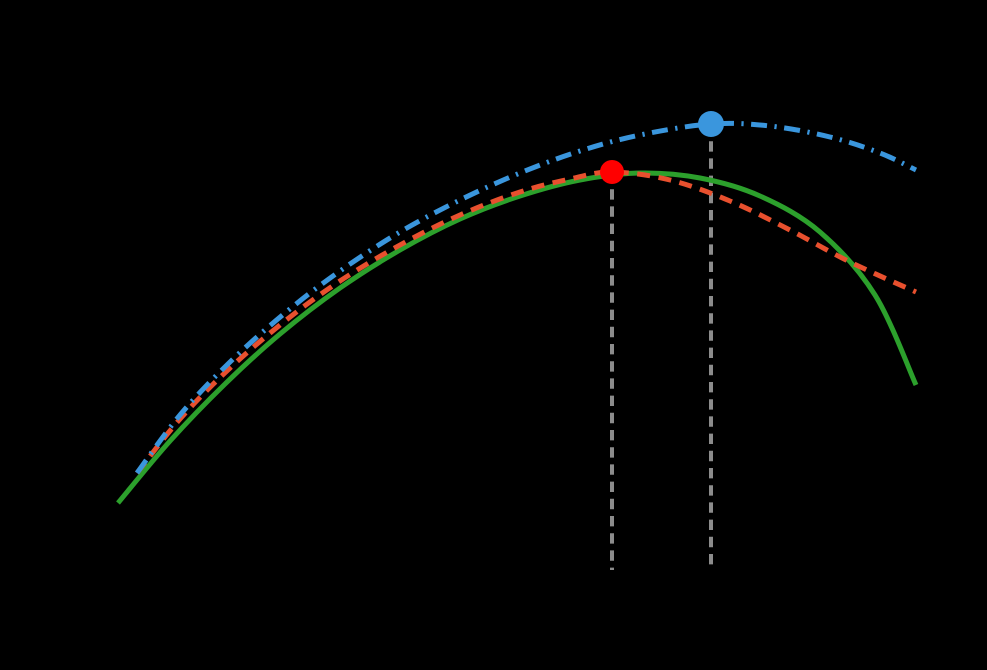 This screenshot has width=987, height=670. I want to click on red-peak-marker, so click(612, 172).